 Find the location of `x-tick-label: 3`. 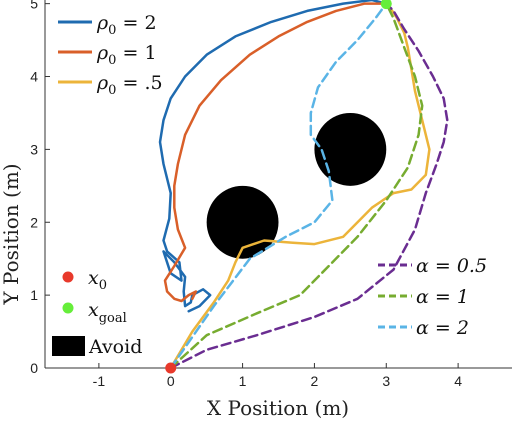

x-tick-label: 3 is located at coordinates (386, 381).